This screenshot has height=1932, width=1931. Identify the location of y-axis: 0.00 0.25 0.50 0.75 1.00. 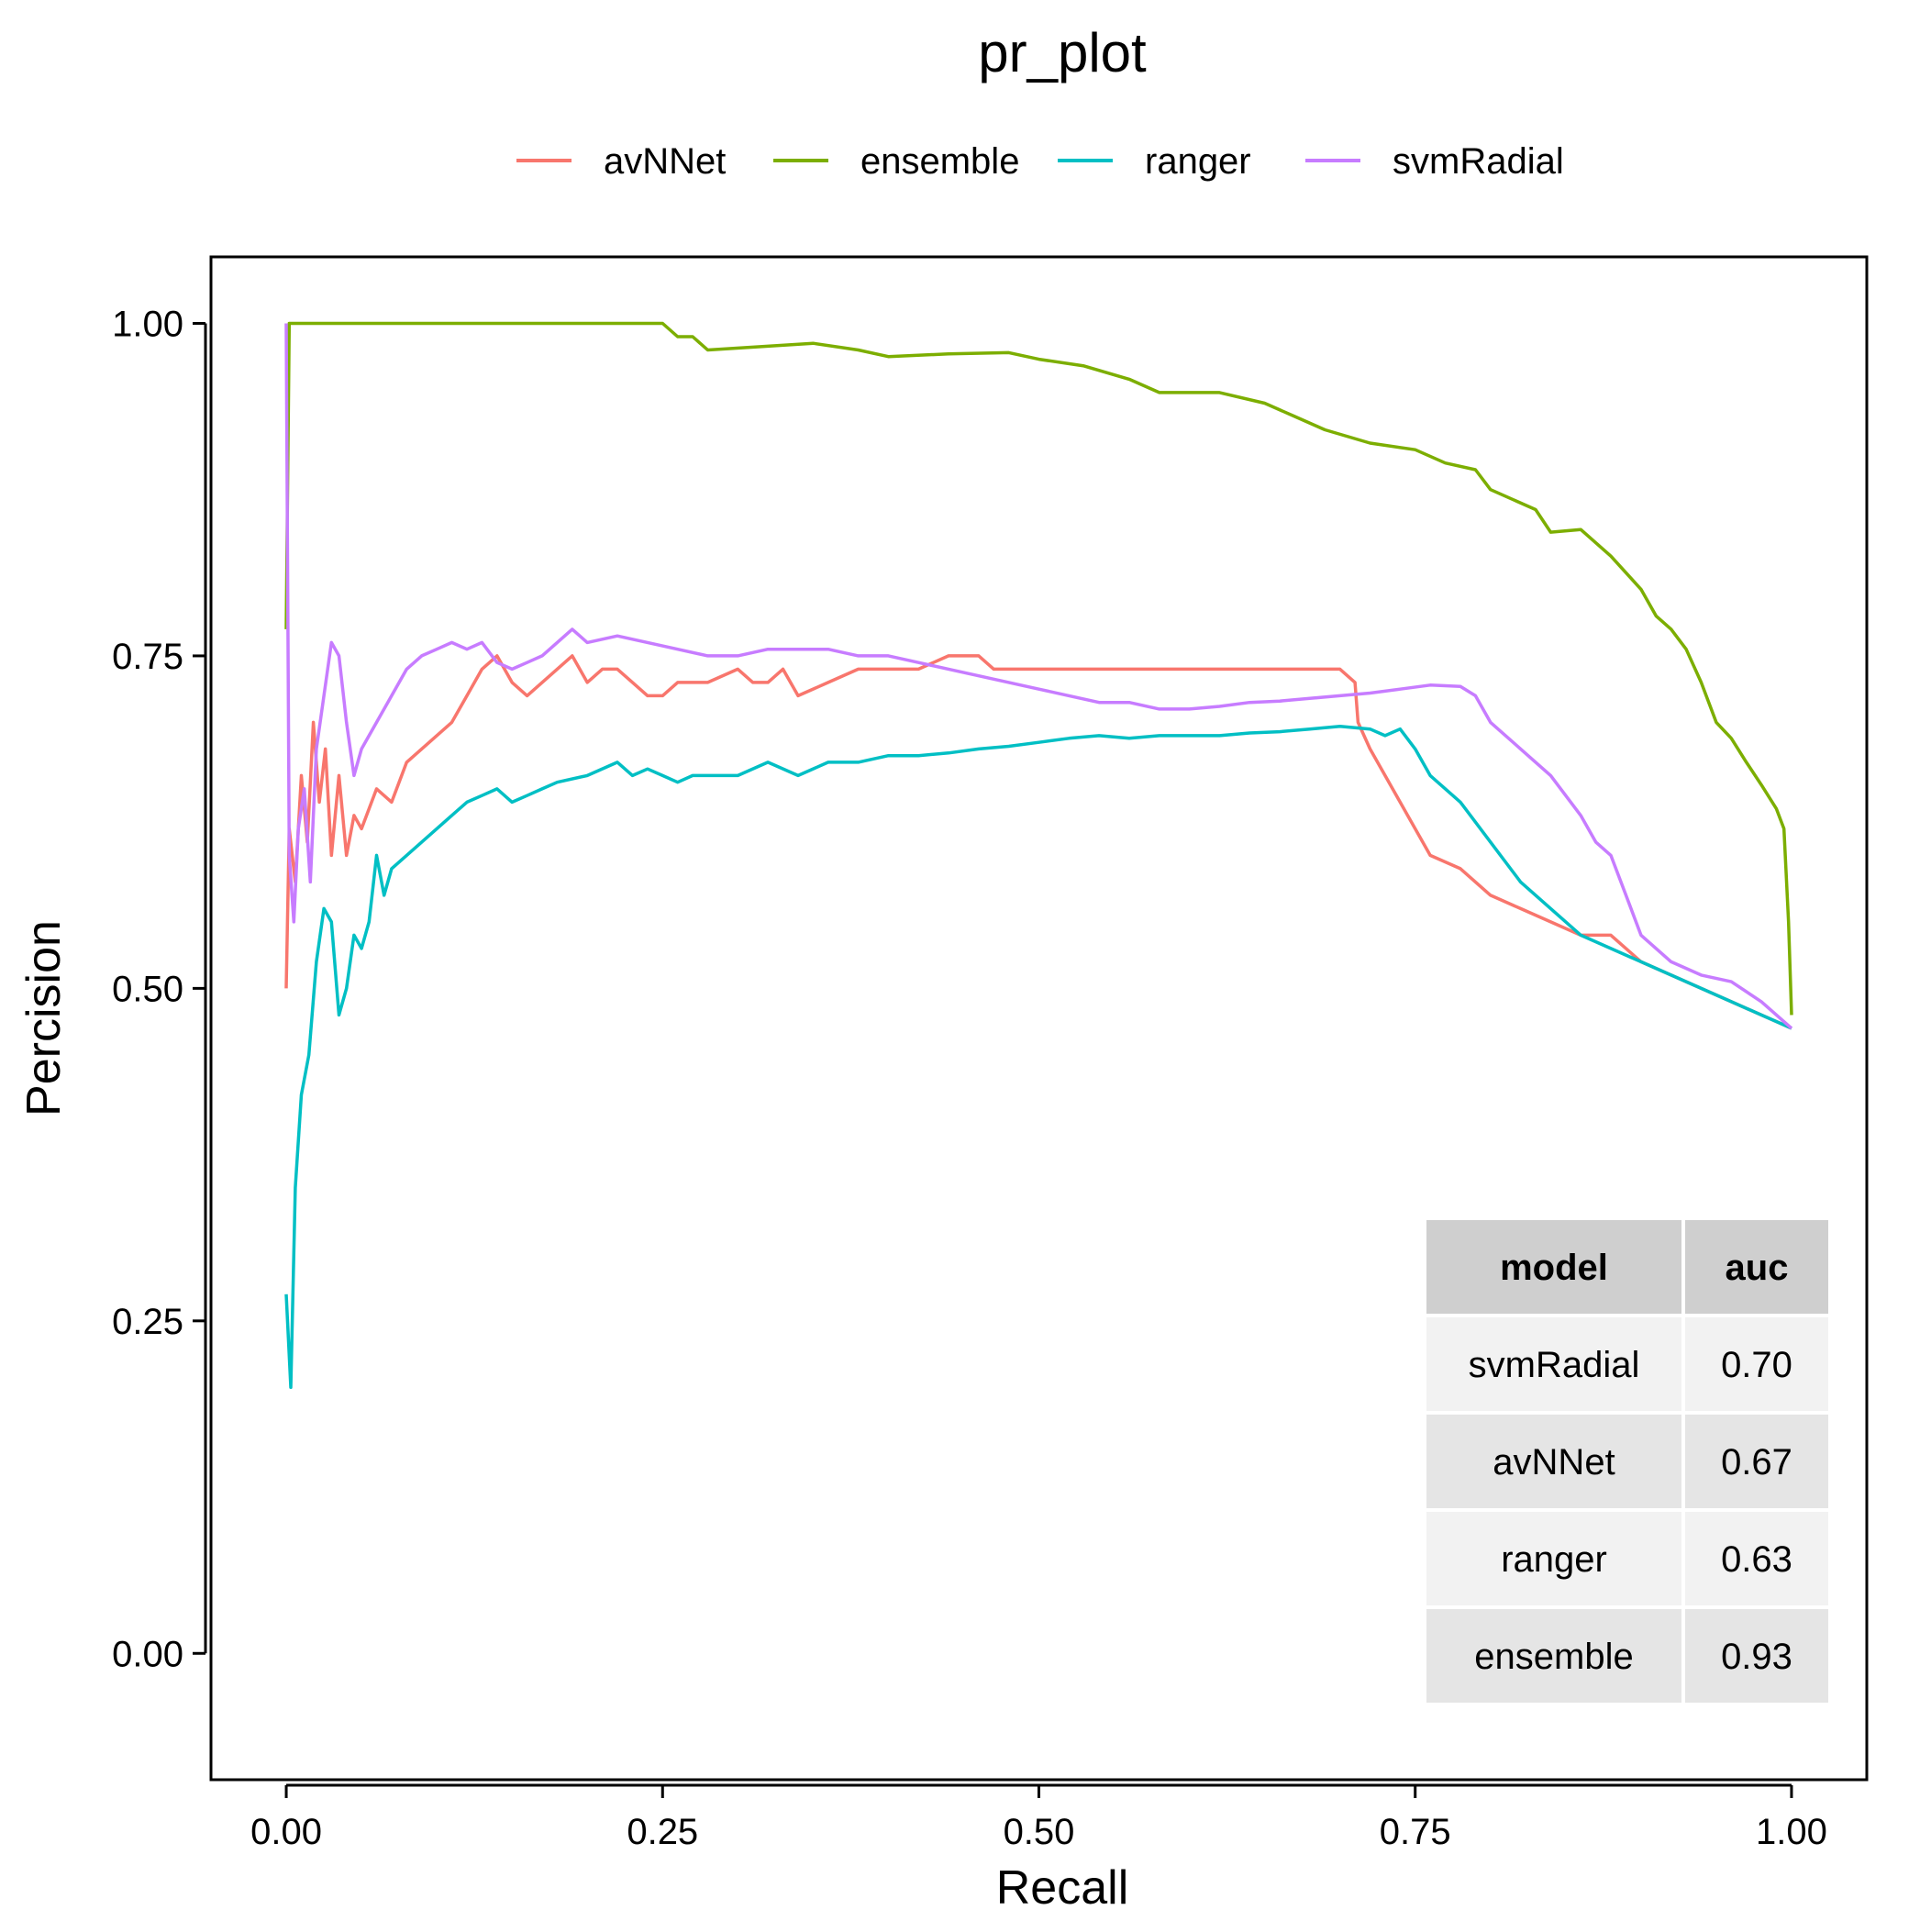
(159, 989).